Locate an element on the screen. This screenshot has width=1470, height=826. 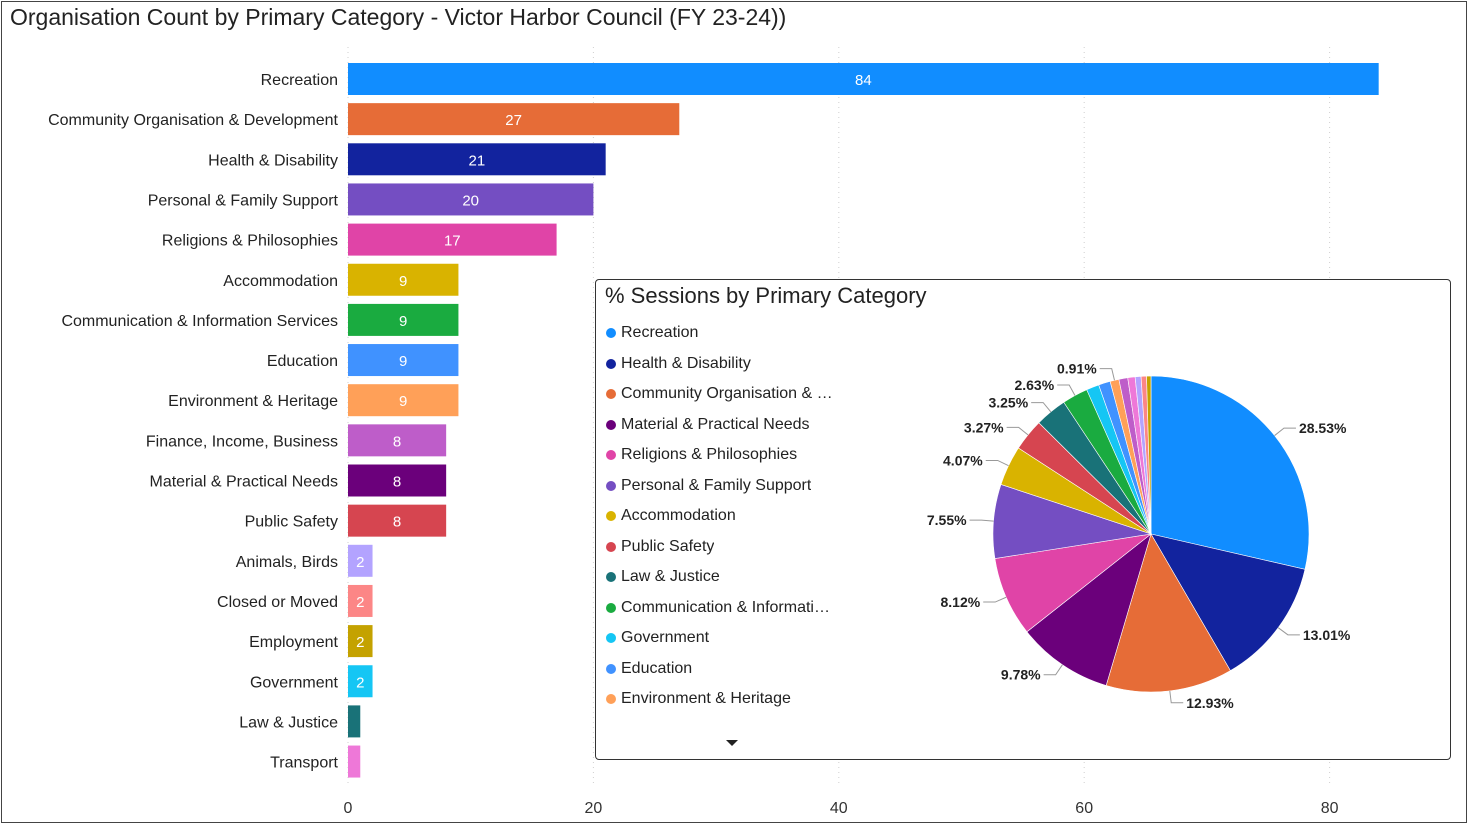
legend-item: Recreation is located at coordinates (726, 333).